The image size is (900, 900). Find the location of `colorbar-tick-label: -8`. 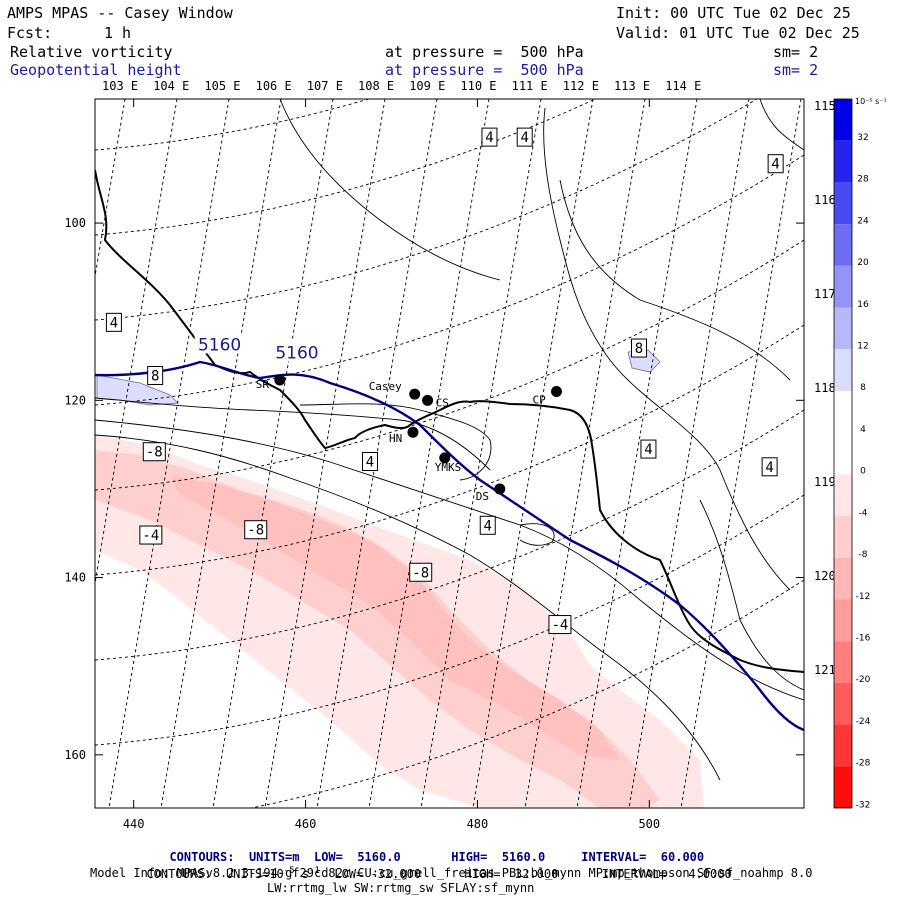

colorbar-tick-label: -8 is located at coordinates (863, 555).